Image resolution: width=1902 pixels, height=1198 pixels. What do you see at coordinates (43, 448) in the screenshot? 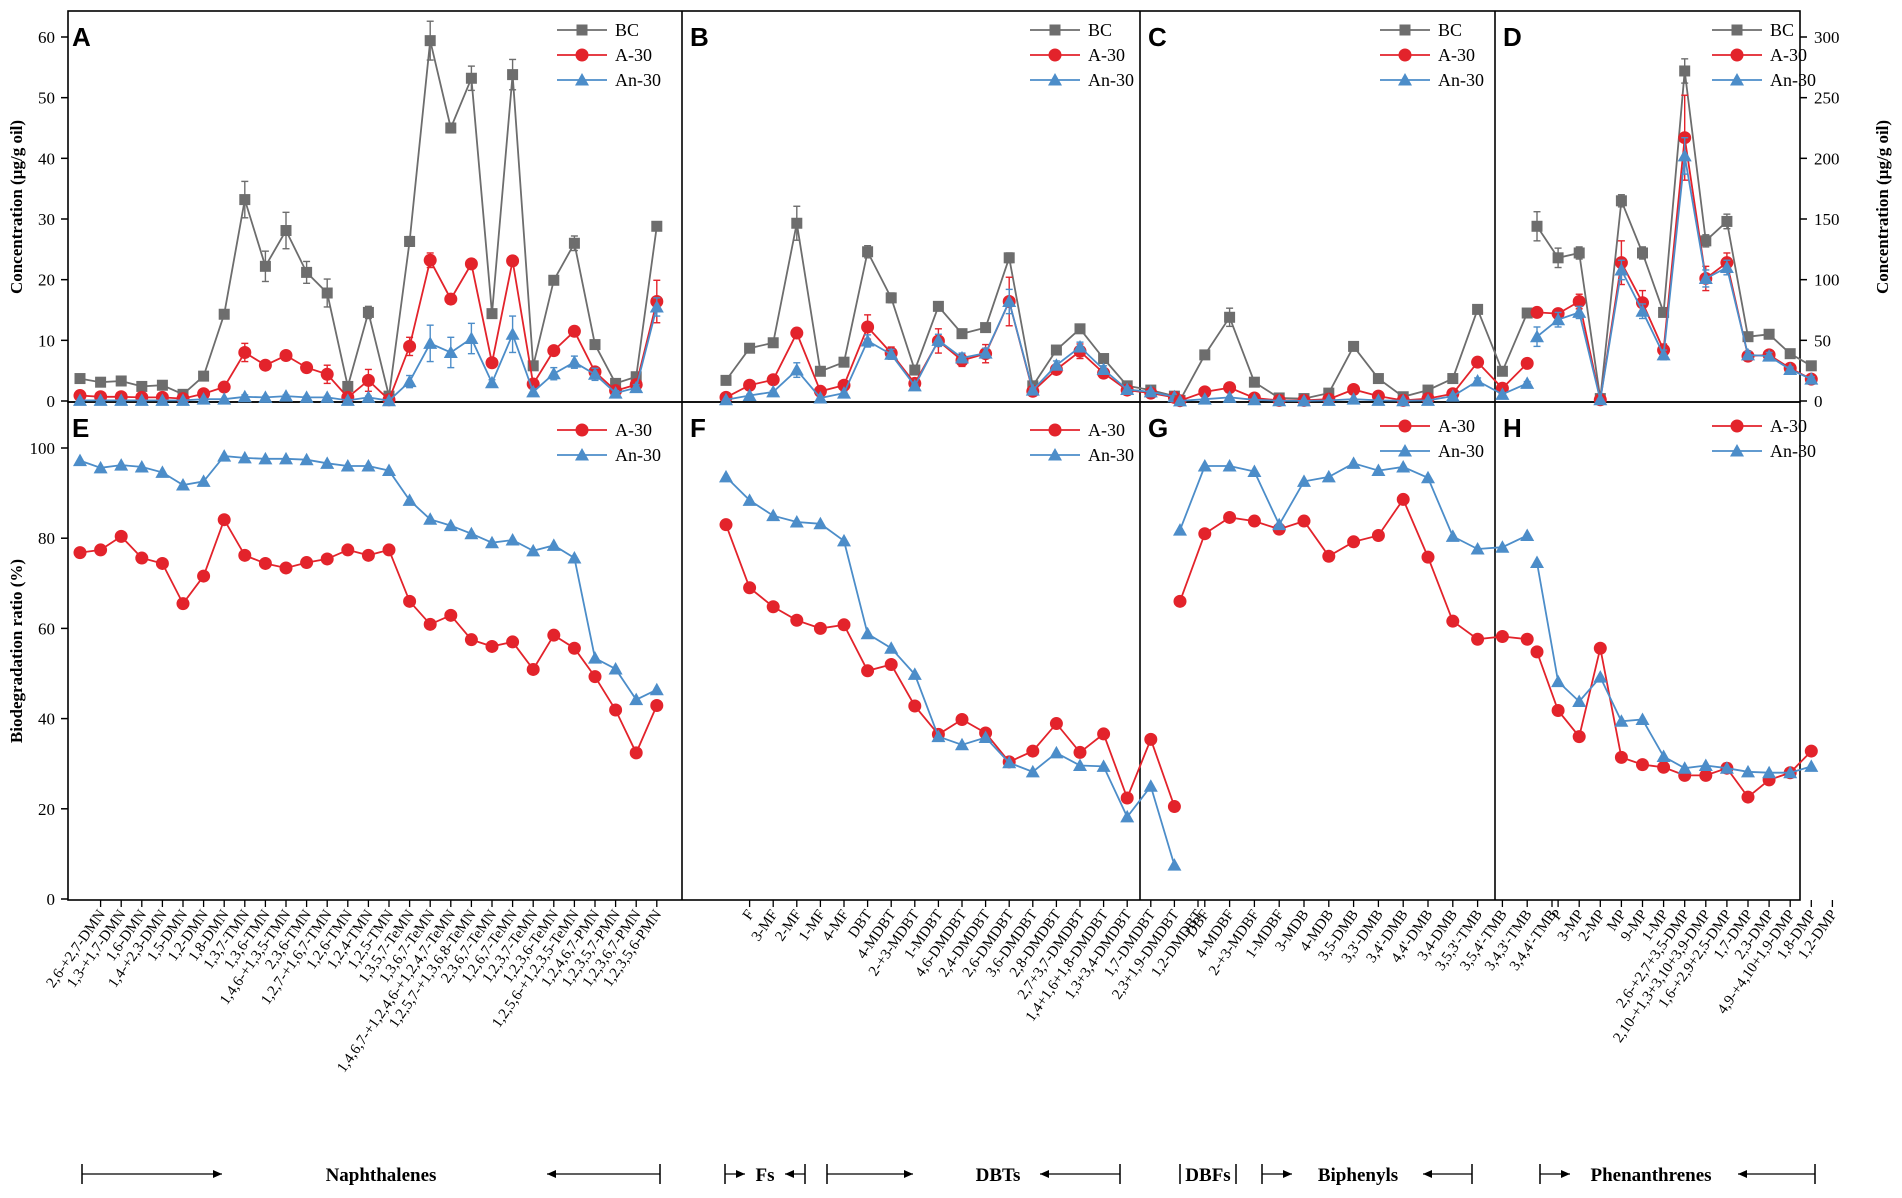
I see `y-tick-label-left-bottom: 100` at bounding box center [43, 448].